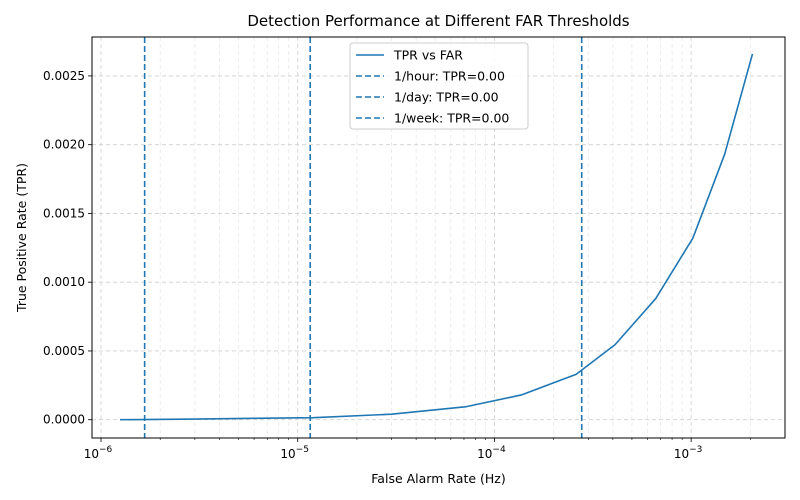 This screenshot has height=500, width=800. I want to click on legend-box, so click(439, 86).